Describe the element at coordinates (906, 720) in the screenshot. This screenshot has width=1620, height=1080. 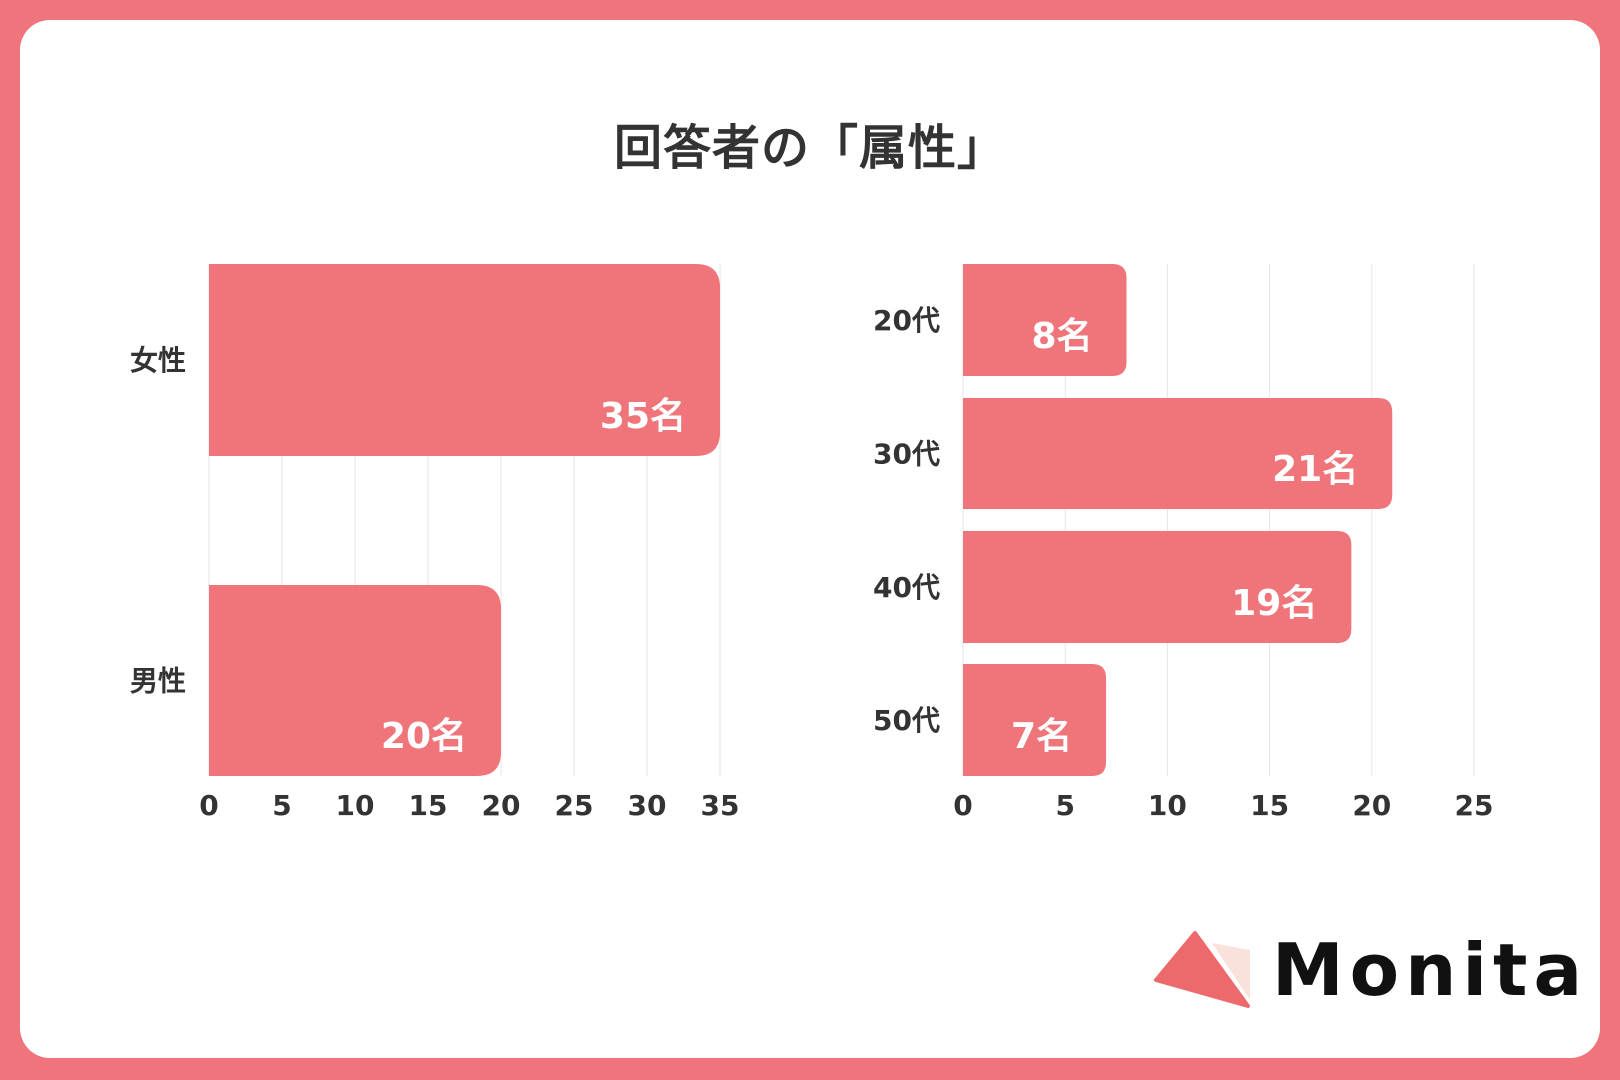
I see `category-label: 50代` at that location.